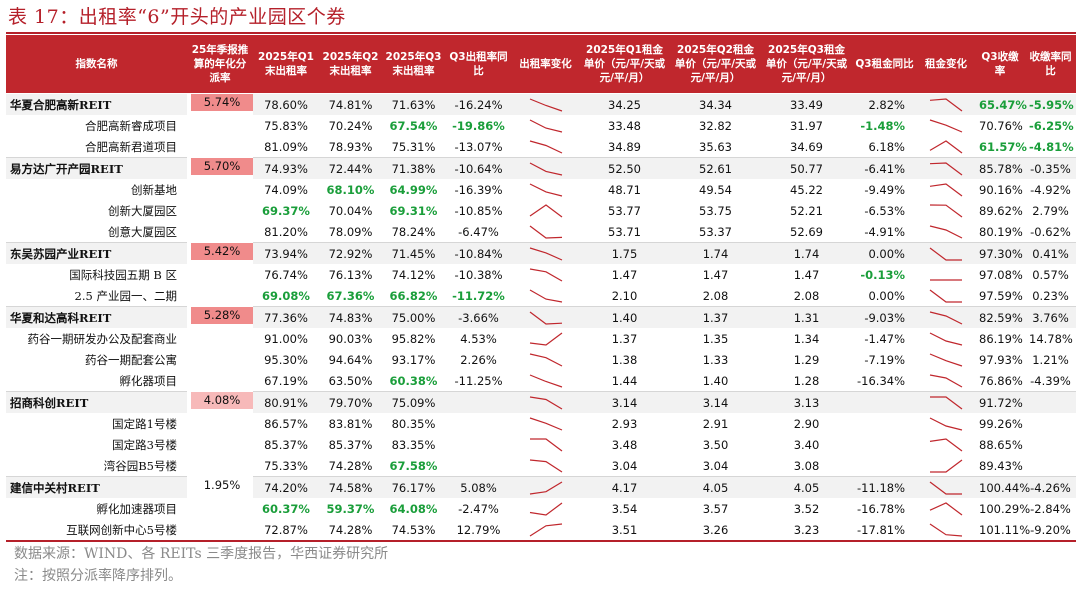  What do you see at coordinates (806, 253) in the screenshot?
I see `q3-rent: 1.74` at bounding box center [806, 253].